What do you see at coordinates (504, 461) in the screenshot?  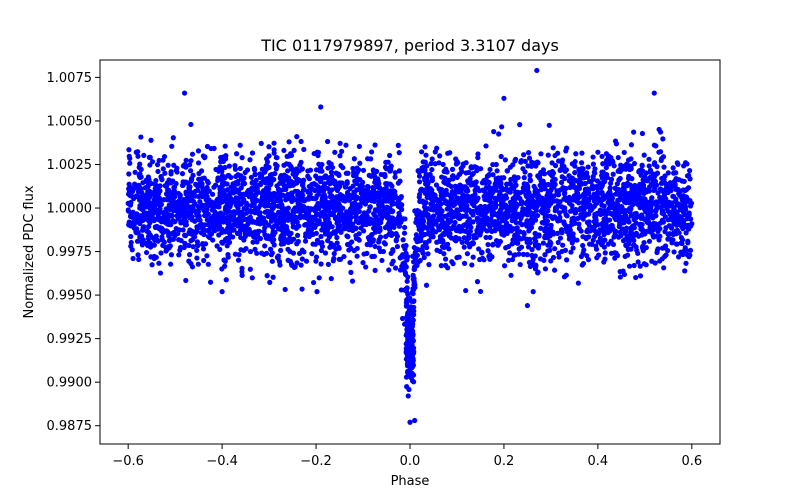 I see `x-tick-label: 0.2` at bounding box center [504, 461].